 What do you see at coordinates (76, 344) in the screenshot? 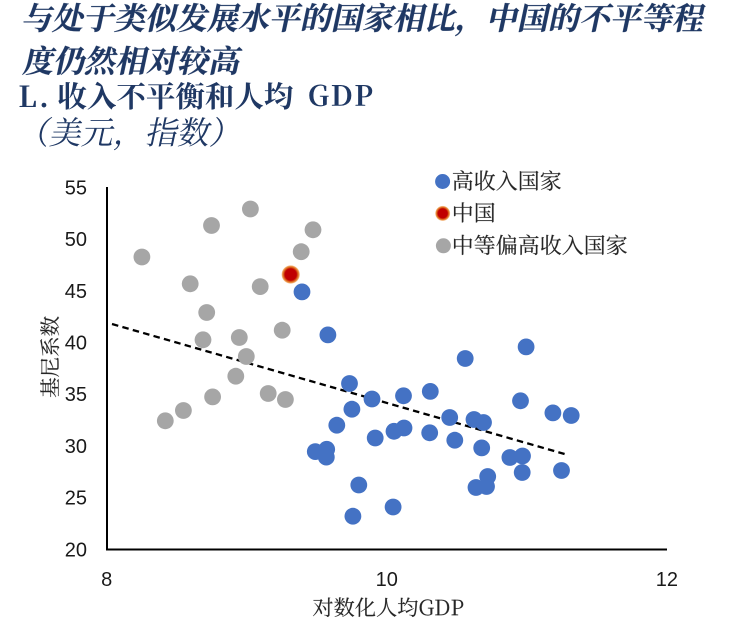
I see `svg-text: 40` at bounding box center [76, 344].